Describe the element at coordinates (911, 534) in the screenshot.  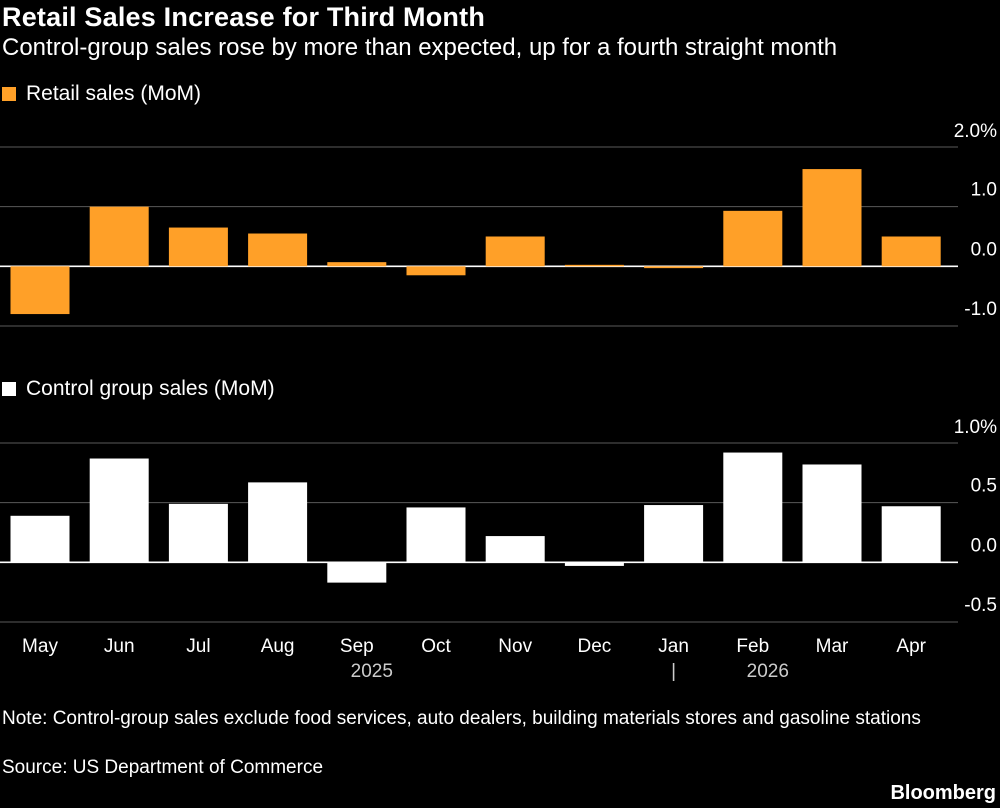
I see `bar-control-apr` at that location.